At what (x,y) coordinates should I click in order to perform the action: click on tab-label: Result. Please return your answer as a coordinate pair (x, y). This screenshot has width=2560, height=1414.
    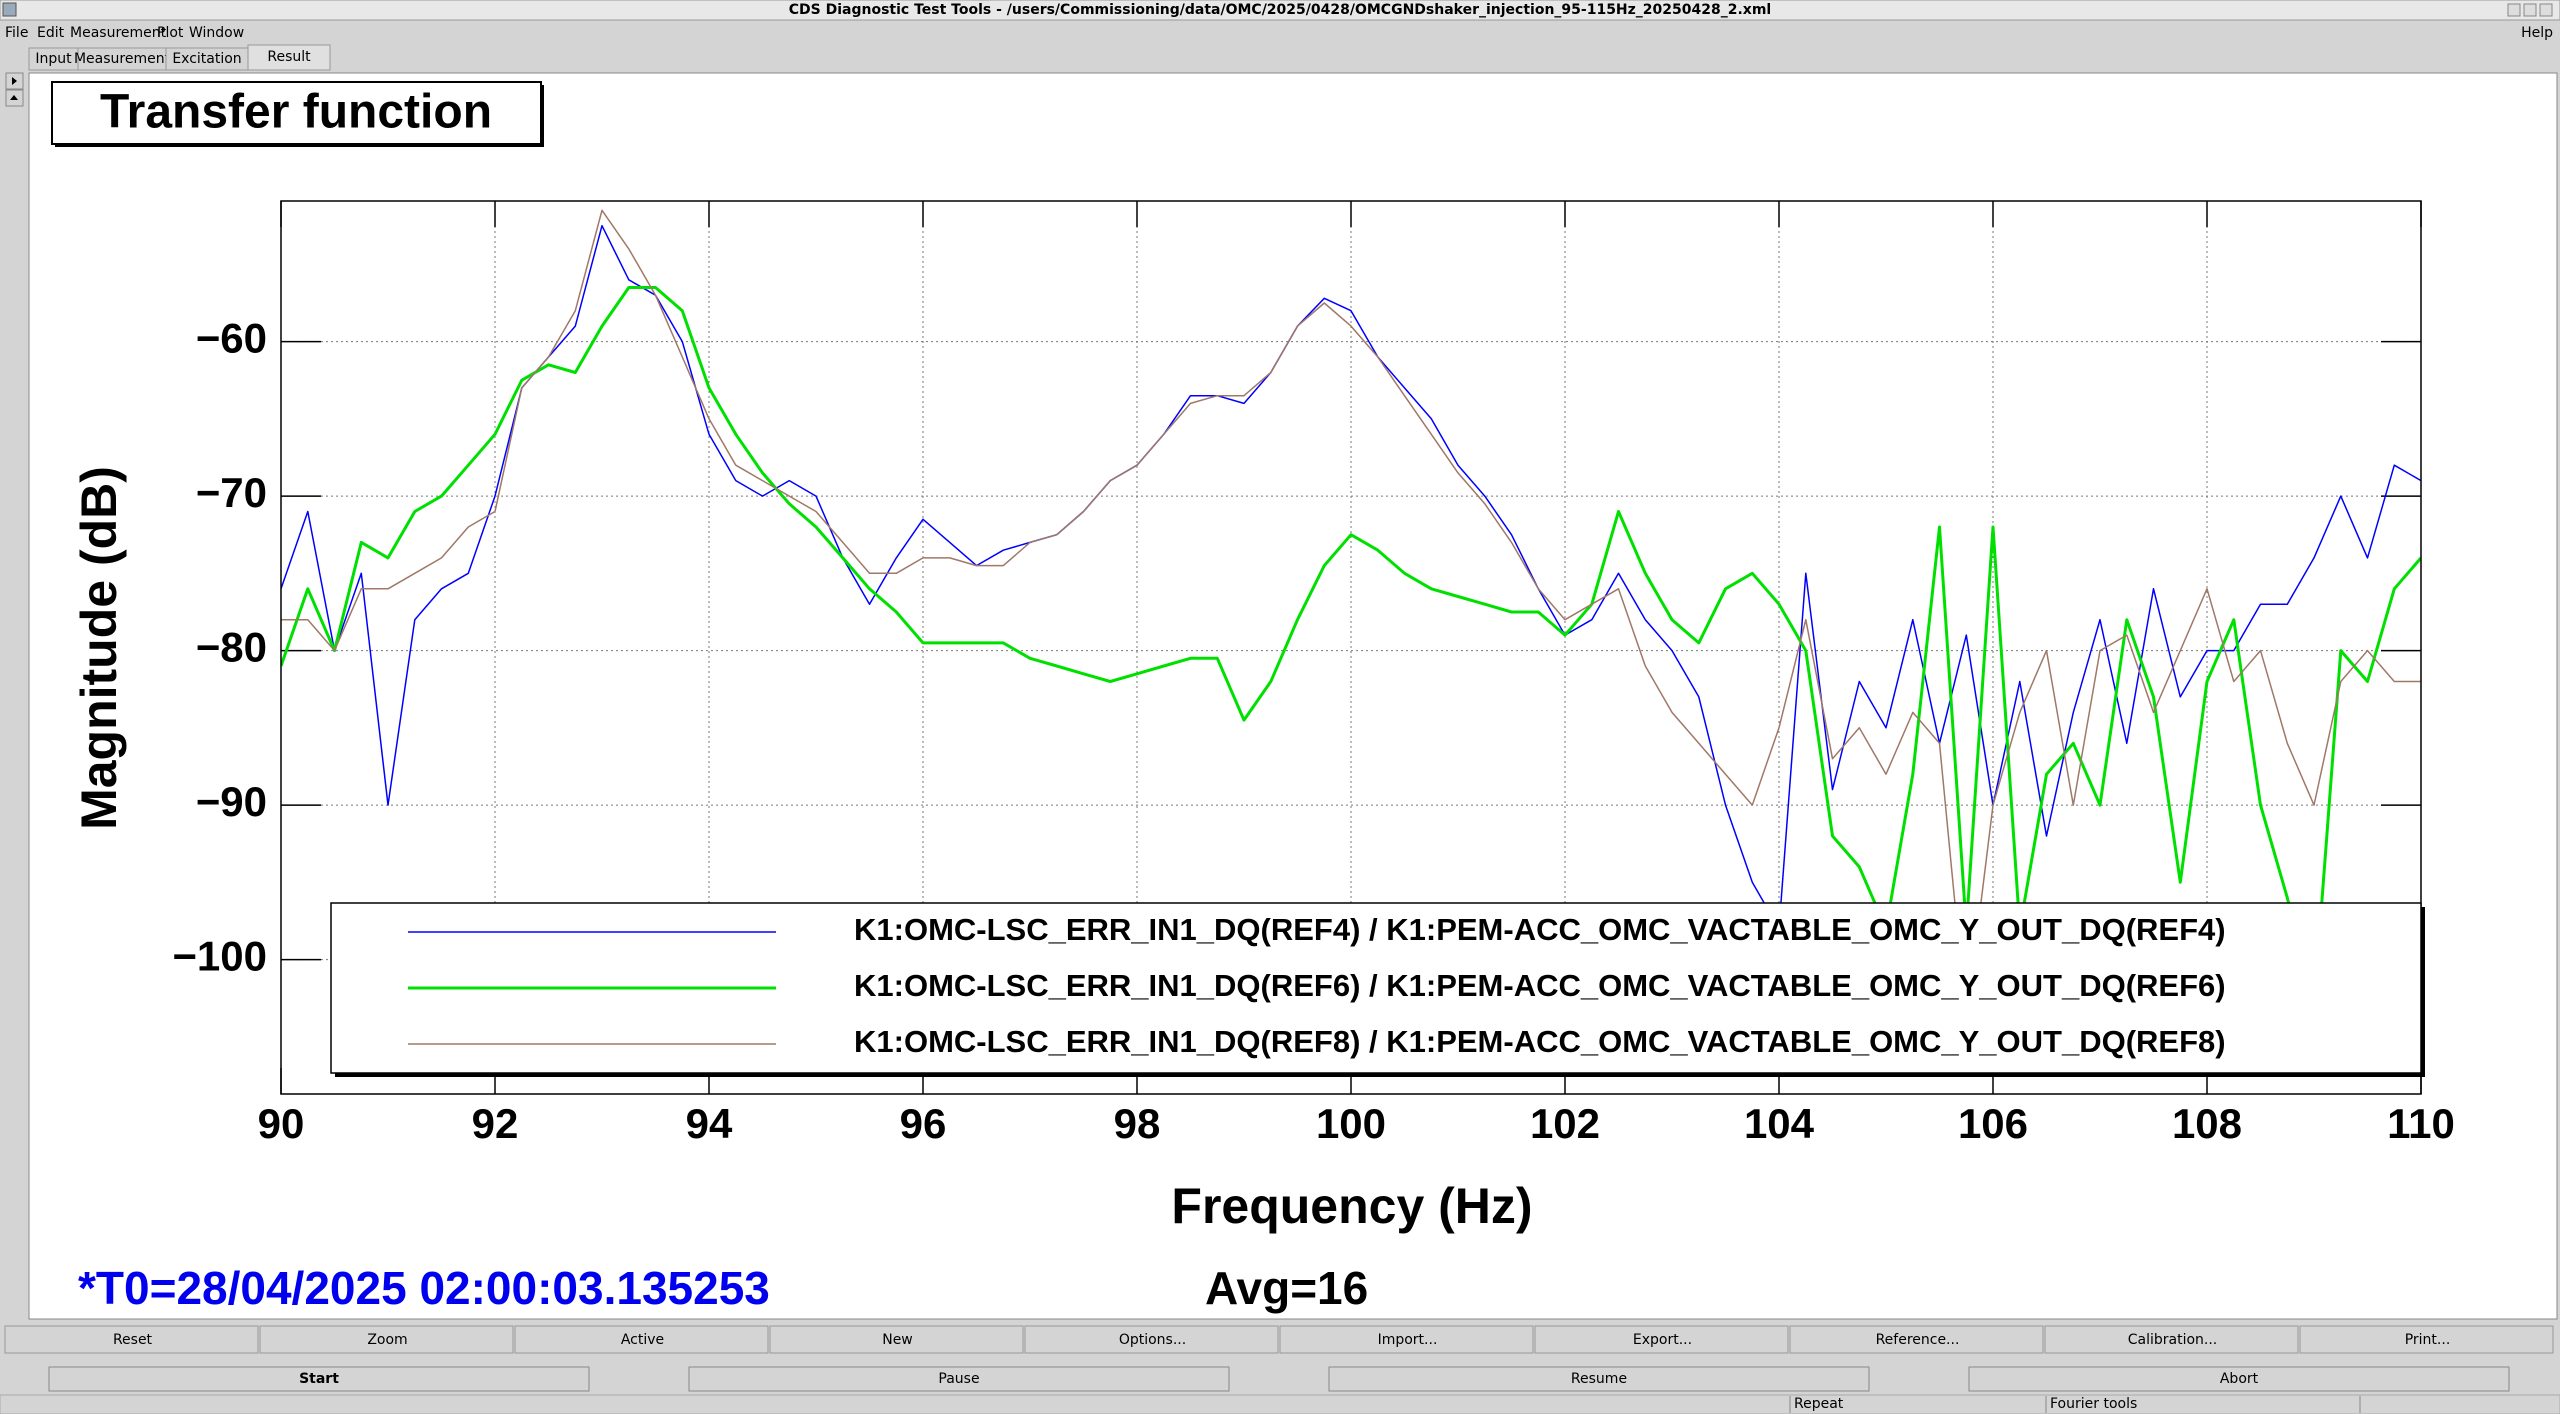
    Looking at the image, I should click on (289, 57).